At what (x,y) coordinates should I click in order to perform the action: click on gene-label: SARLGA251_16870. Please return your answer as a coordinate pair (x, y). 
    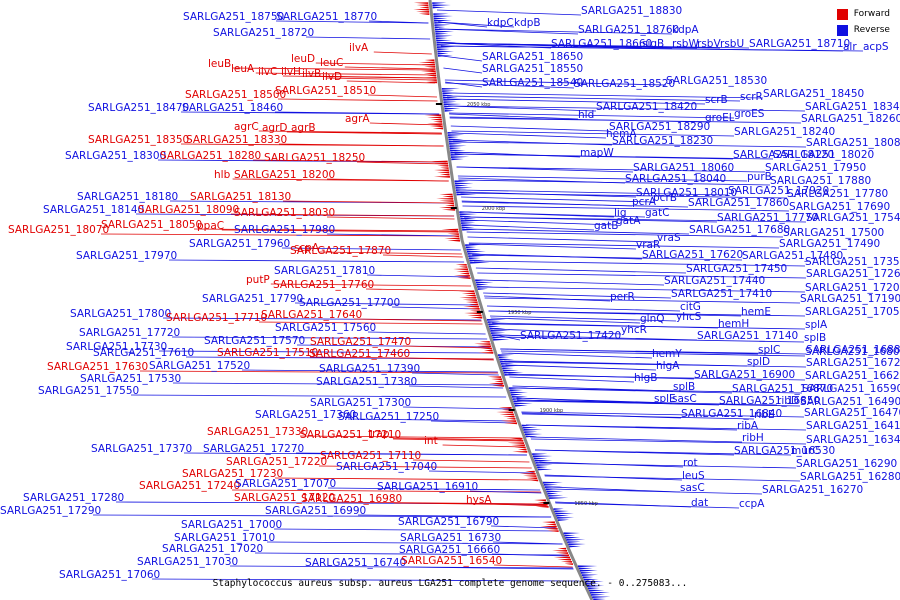
    Looking at the image, I should click on (782, 389).